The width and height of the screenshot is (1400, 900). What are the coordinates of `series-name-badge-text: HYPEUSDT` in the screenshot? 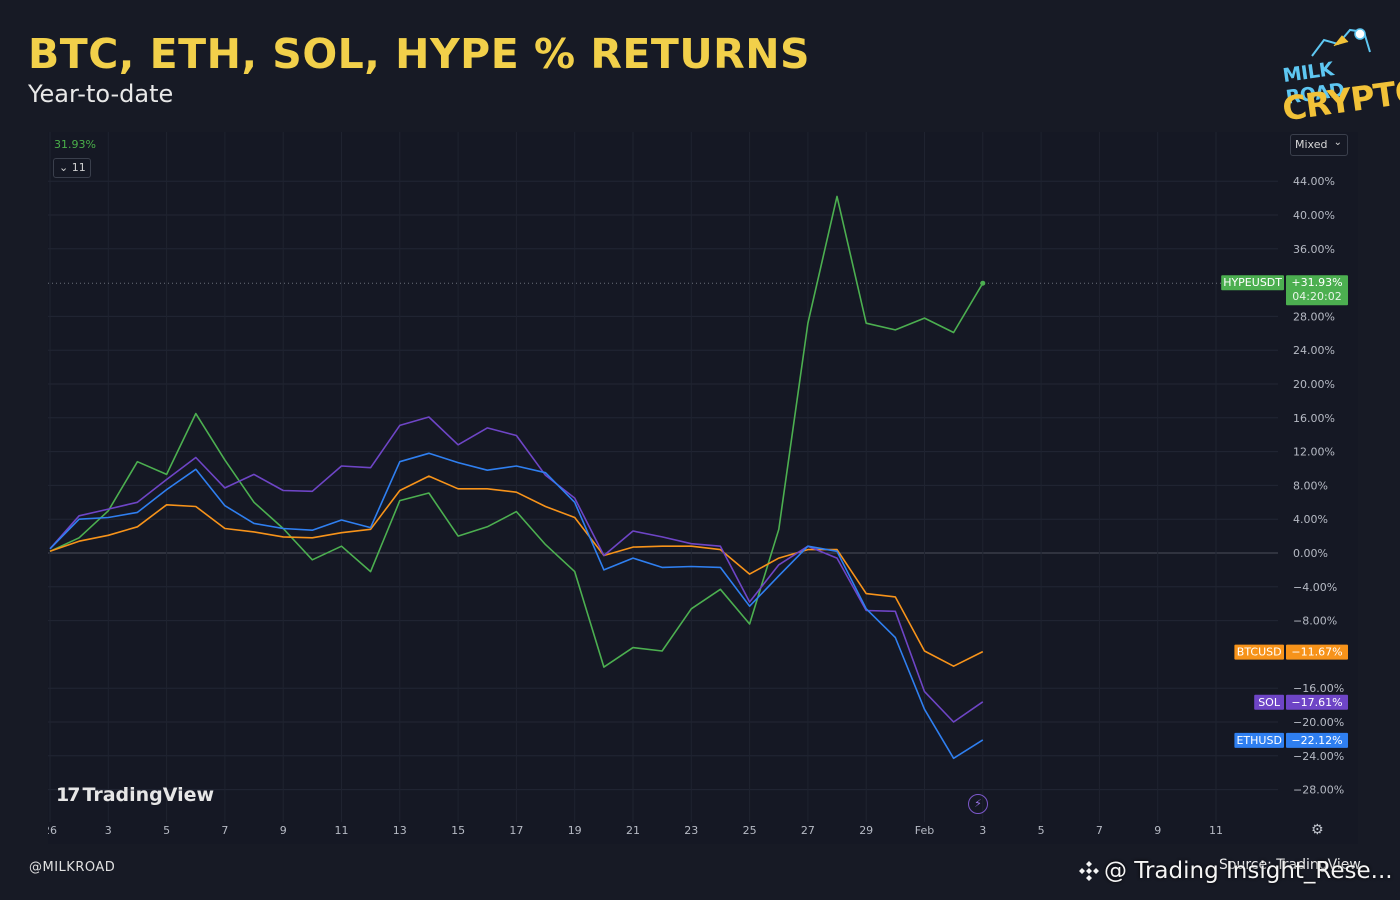 It's located at (1252, 282).